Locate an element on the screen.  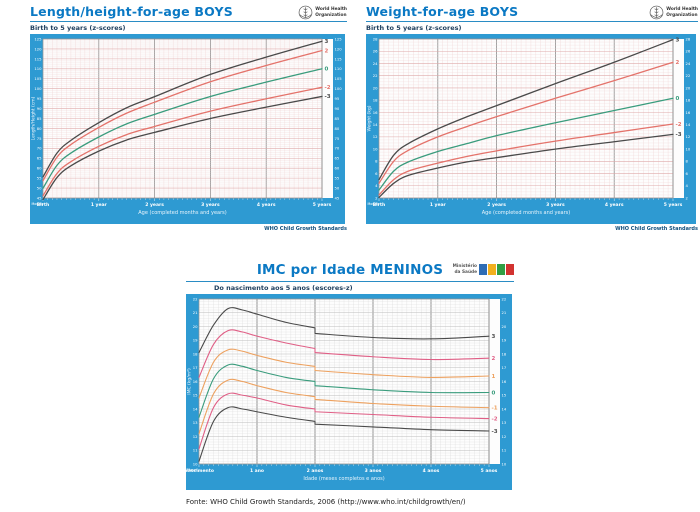
svg-text: 85 is located at coordinates (337, 119).